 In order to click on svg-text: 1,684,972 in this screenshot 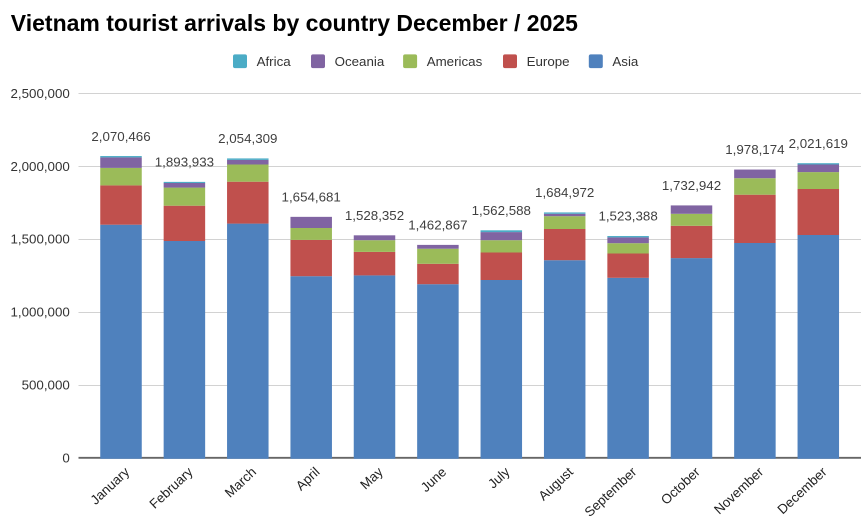, I will do `click(564, 192)`.